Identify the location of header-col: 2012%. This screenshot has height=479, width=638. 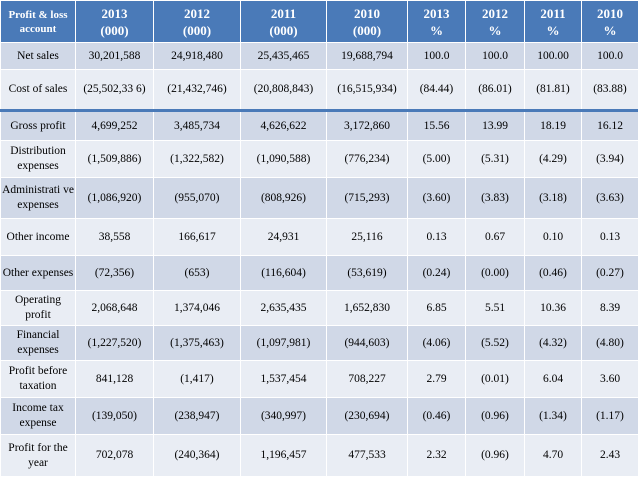
(495, 21).